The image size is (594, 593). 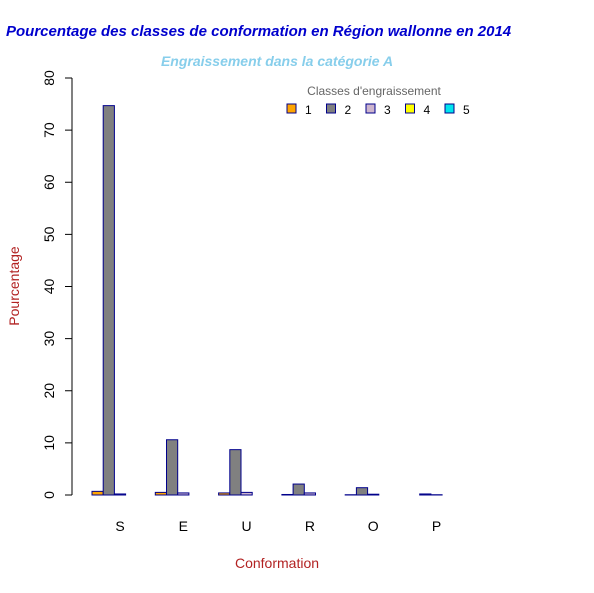 I want to click on chart-subtitle: Engraissement dans la catégorie A, so click(x=277, y=61).